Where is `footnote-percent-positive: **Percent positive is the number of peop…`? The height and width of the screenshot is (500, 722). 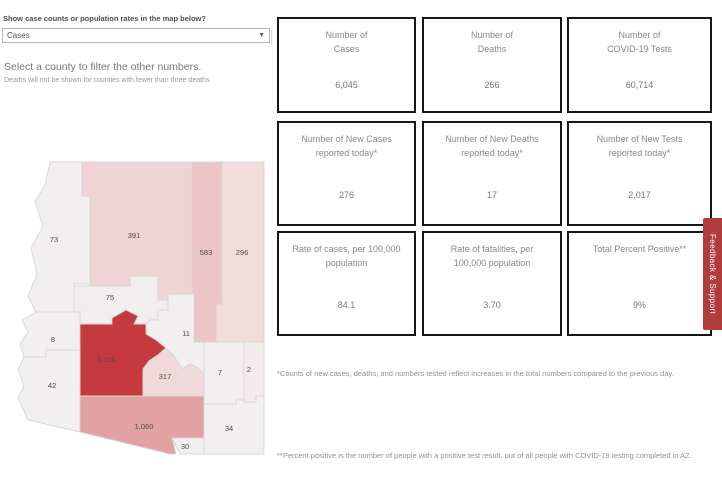
footnote-percent-positive: **Percent positive is the number of peop… is located at coordinates (484, 455).